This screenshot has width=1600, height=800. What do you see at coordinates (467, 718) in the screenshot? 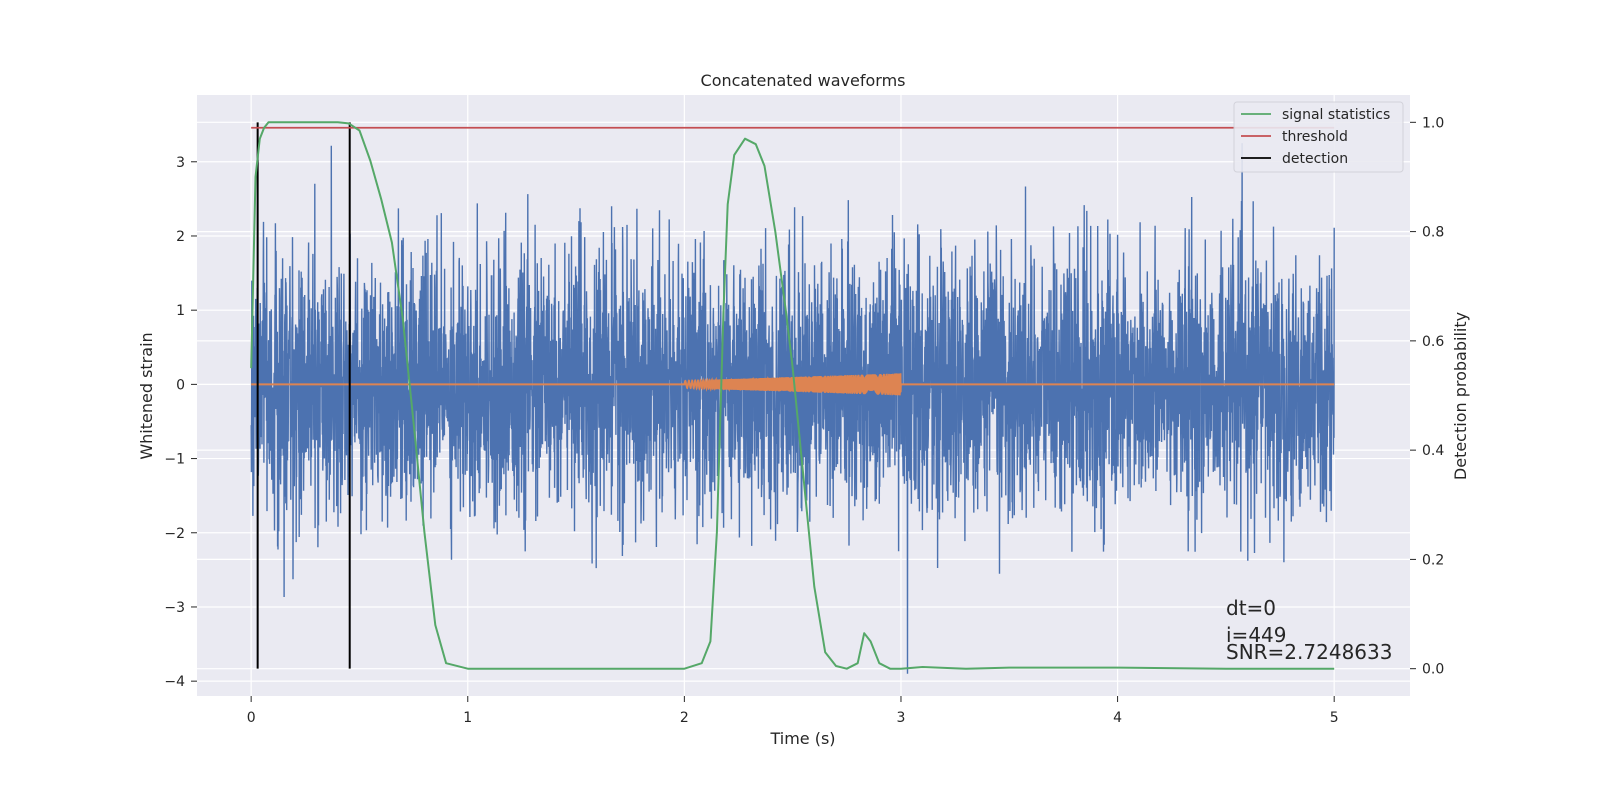
I see `x-tick-label-1: 1` at bounding box center [467, 718].